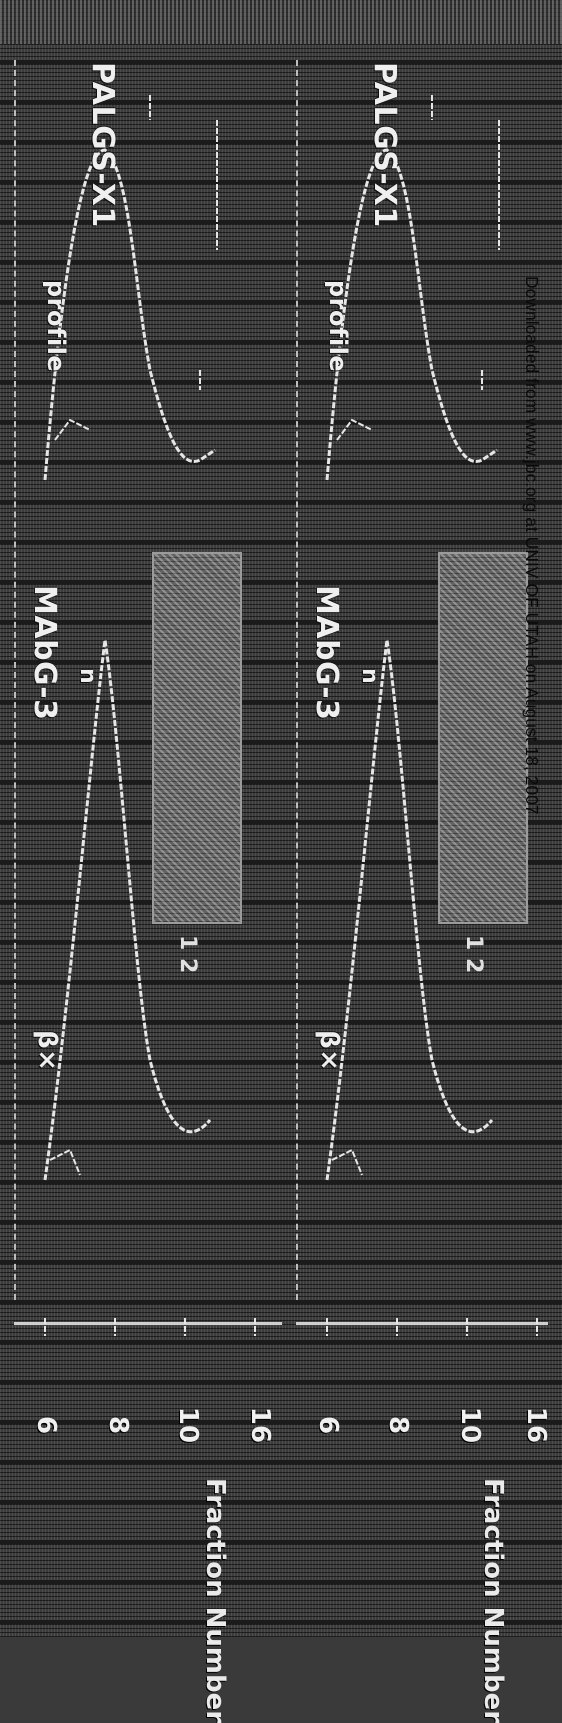  Describe the element at coordinates (197, 738) in the screenshot. I see `gel-band-left` at that location.